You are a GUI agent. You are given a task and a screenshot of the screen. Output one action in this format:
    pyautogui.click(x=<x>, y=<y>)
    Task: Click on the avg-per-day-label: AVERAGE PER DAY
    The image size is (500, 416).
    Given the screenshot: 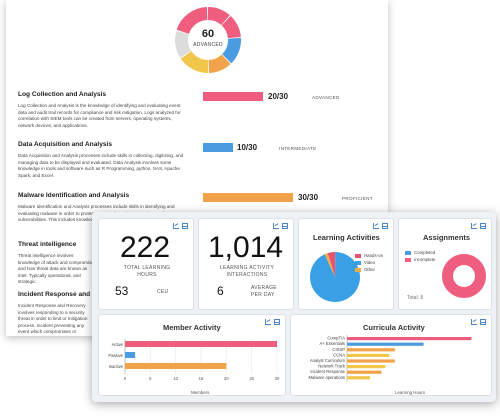 What is the action you would take?
    pyautogui.click(x=264, y=291)
    